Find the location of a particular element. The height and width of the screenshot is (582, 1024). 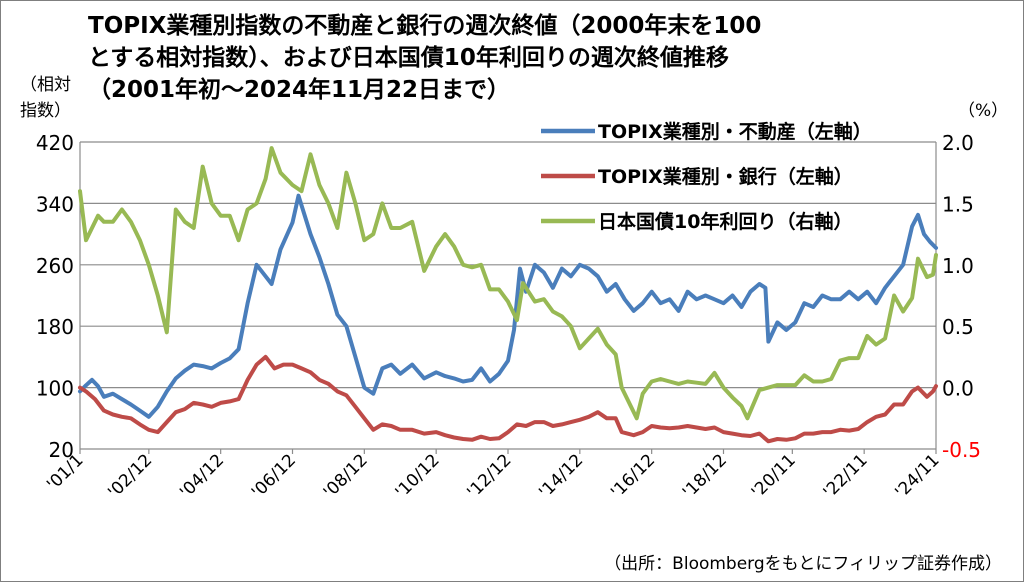

x-axis-tick-label: '20/11 is located at coordinates (774, 476).